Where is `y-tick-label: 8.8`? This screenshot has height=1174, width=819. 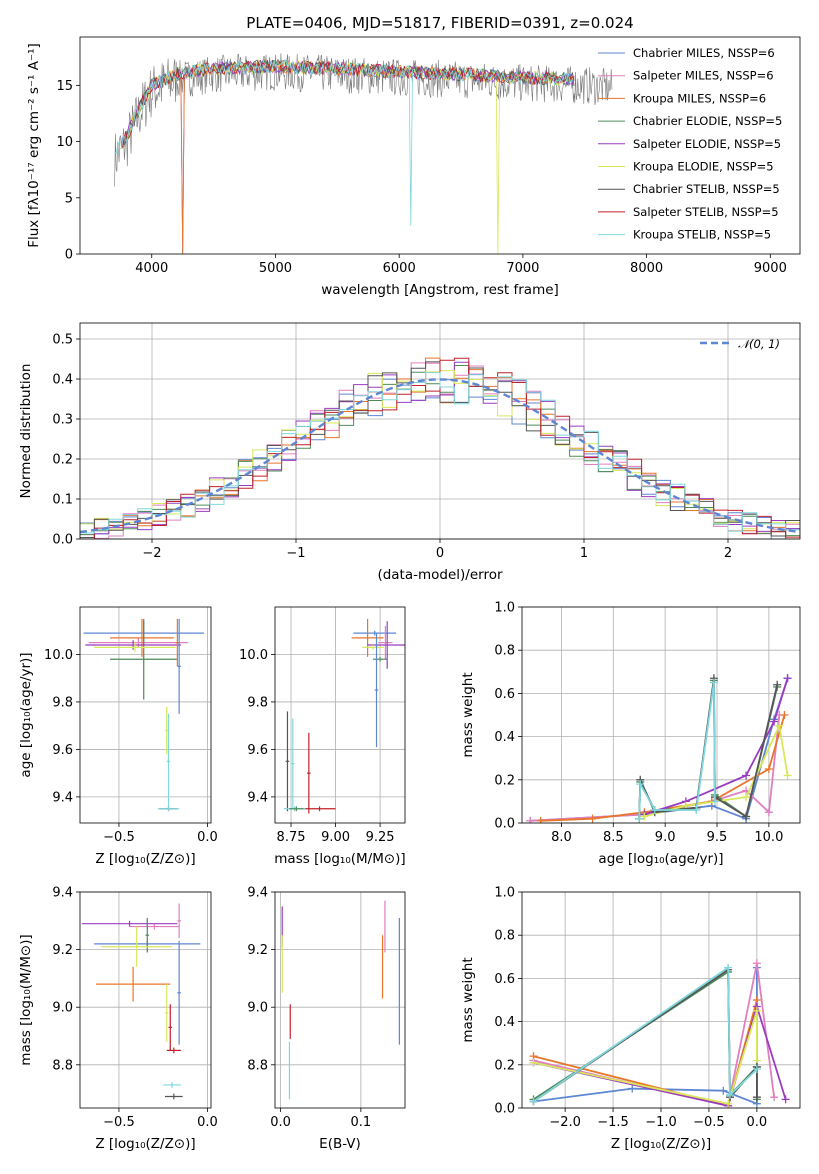
y-tick-label: 8.8 is located at coordinates (257, 1065).